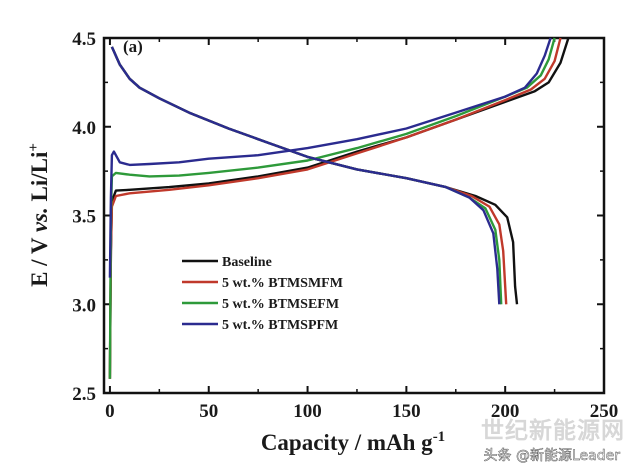 This screenshot has height=467, width=636. Describe the element at coordinates (84, 305) in the screenshot. I see `y-tick-label: 3.0` at that location.